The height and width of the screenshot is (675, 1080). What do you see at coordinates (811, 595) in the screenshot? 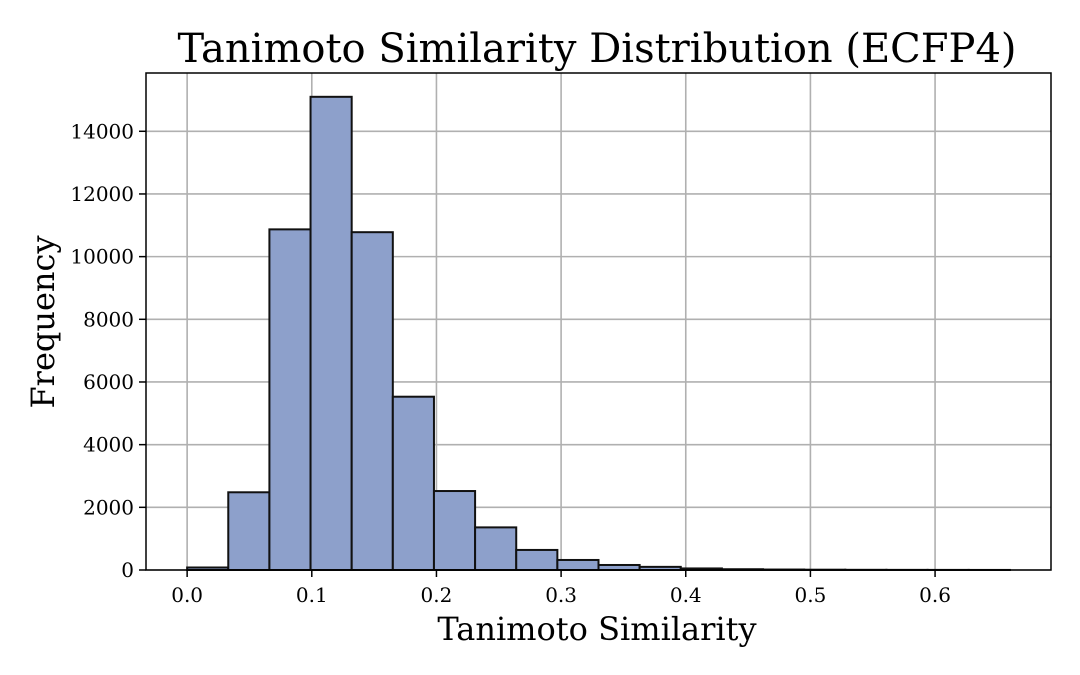
I see `x-tick-label: 0.5` at bounding box center [811, 595].